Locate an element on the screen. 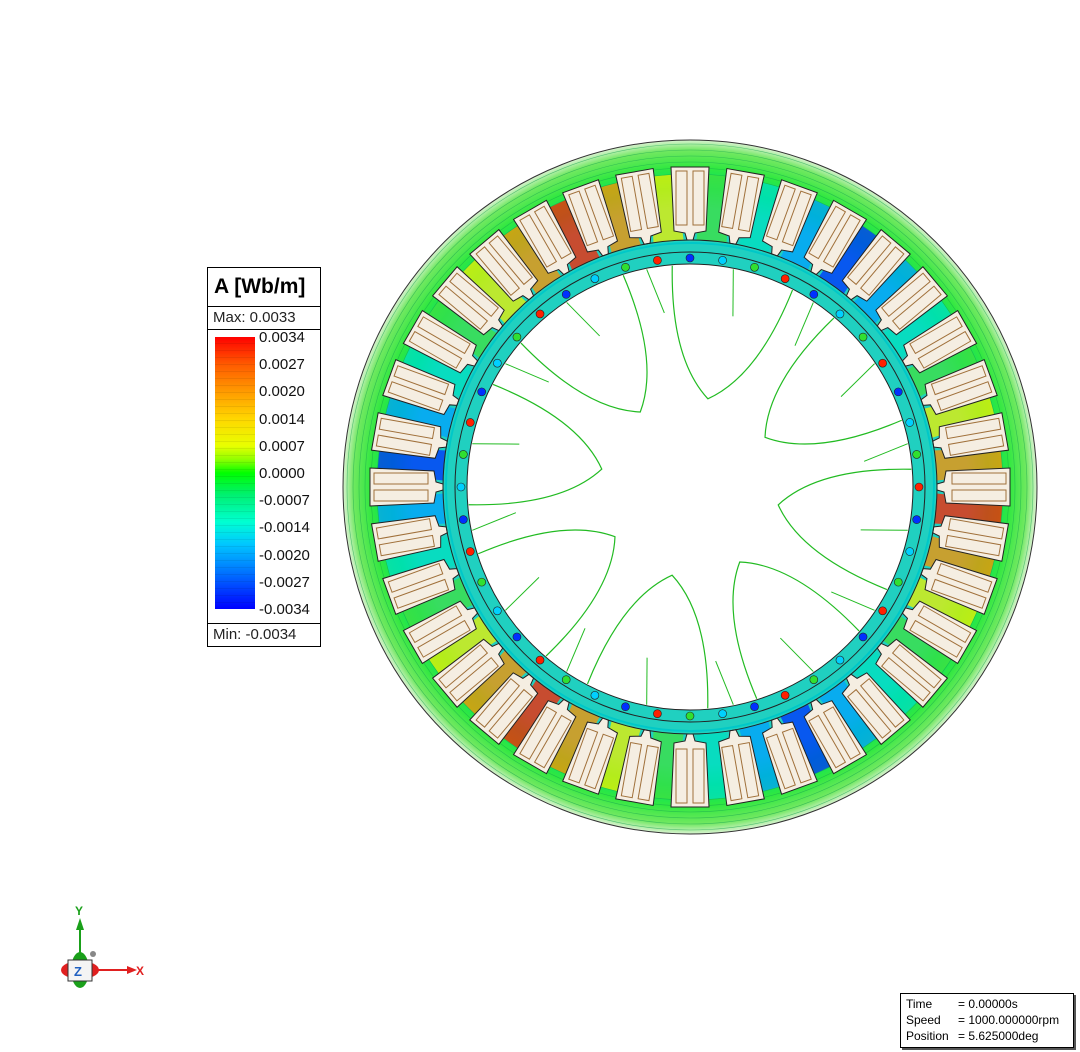 Image resolution: width=1080 pixels, height=1052 pixels. legend-tick-label: 0.0007 is located at coordinates (282, 446).